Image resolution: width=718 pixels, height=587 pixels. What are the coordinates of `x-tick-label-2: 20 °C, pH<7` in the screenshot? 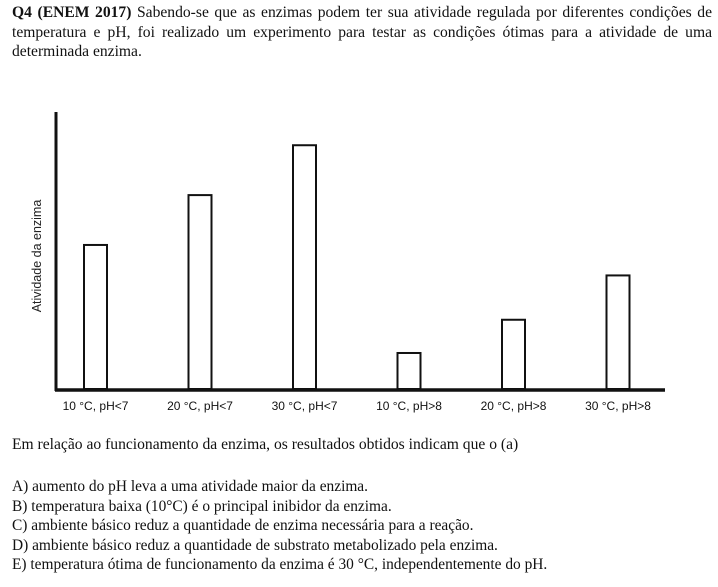 It's located at (200, 406).